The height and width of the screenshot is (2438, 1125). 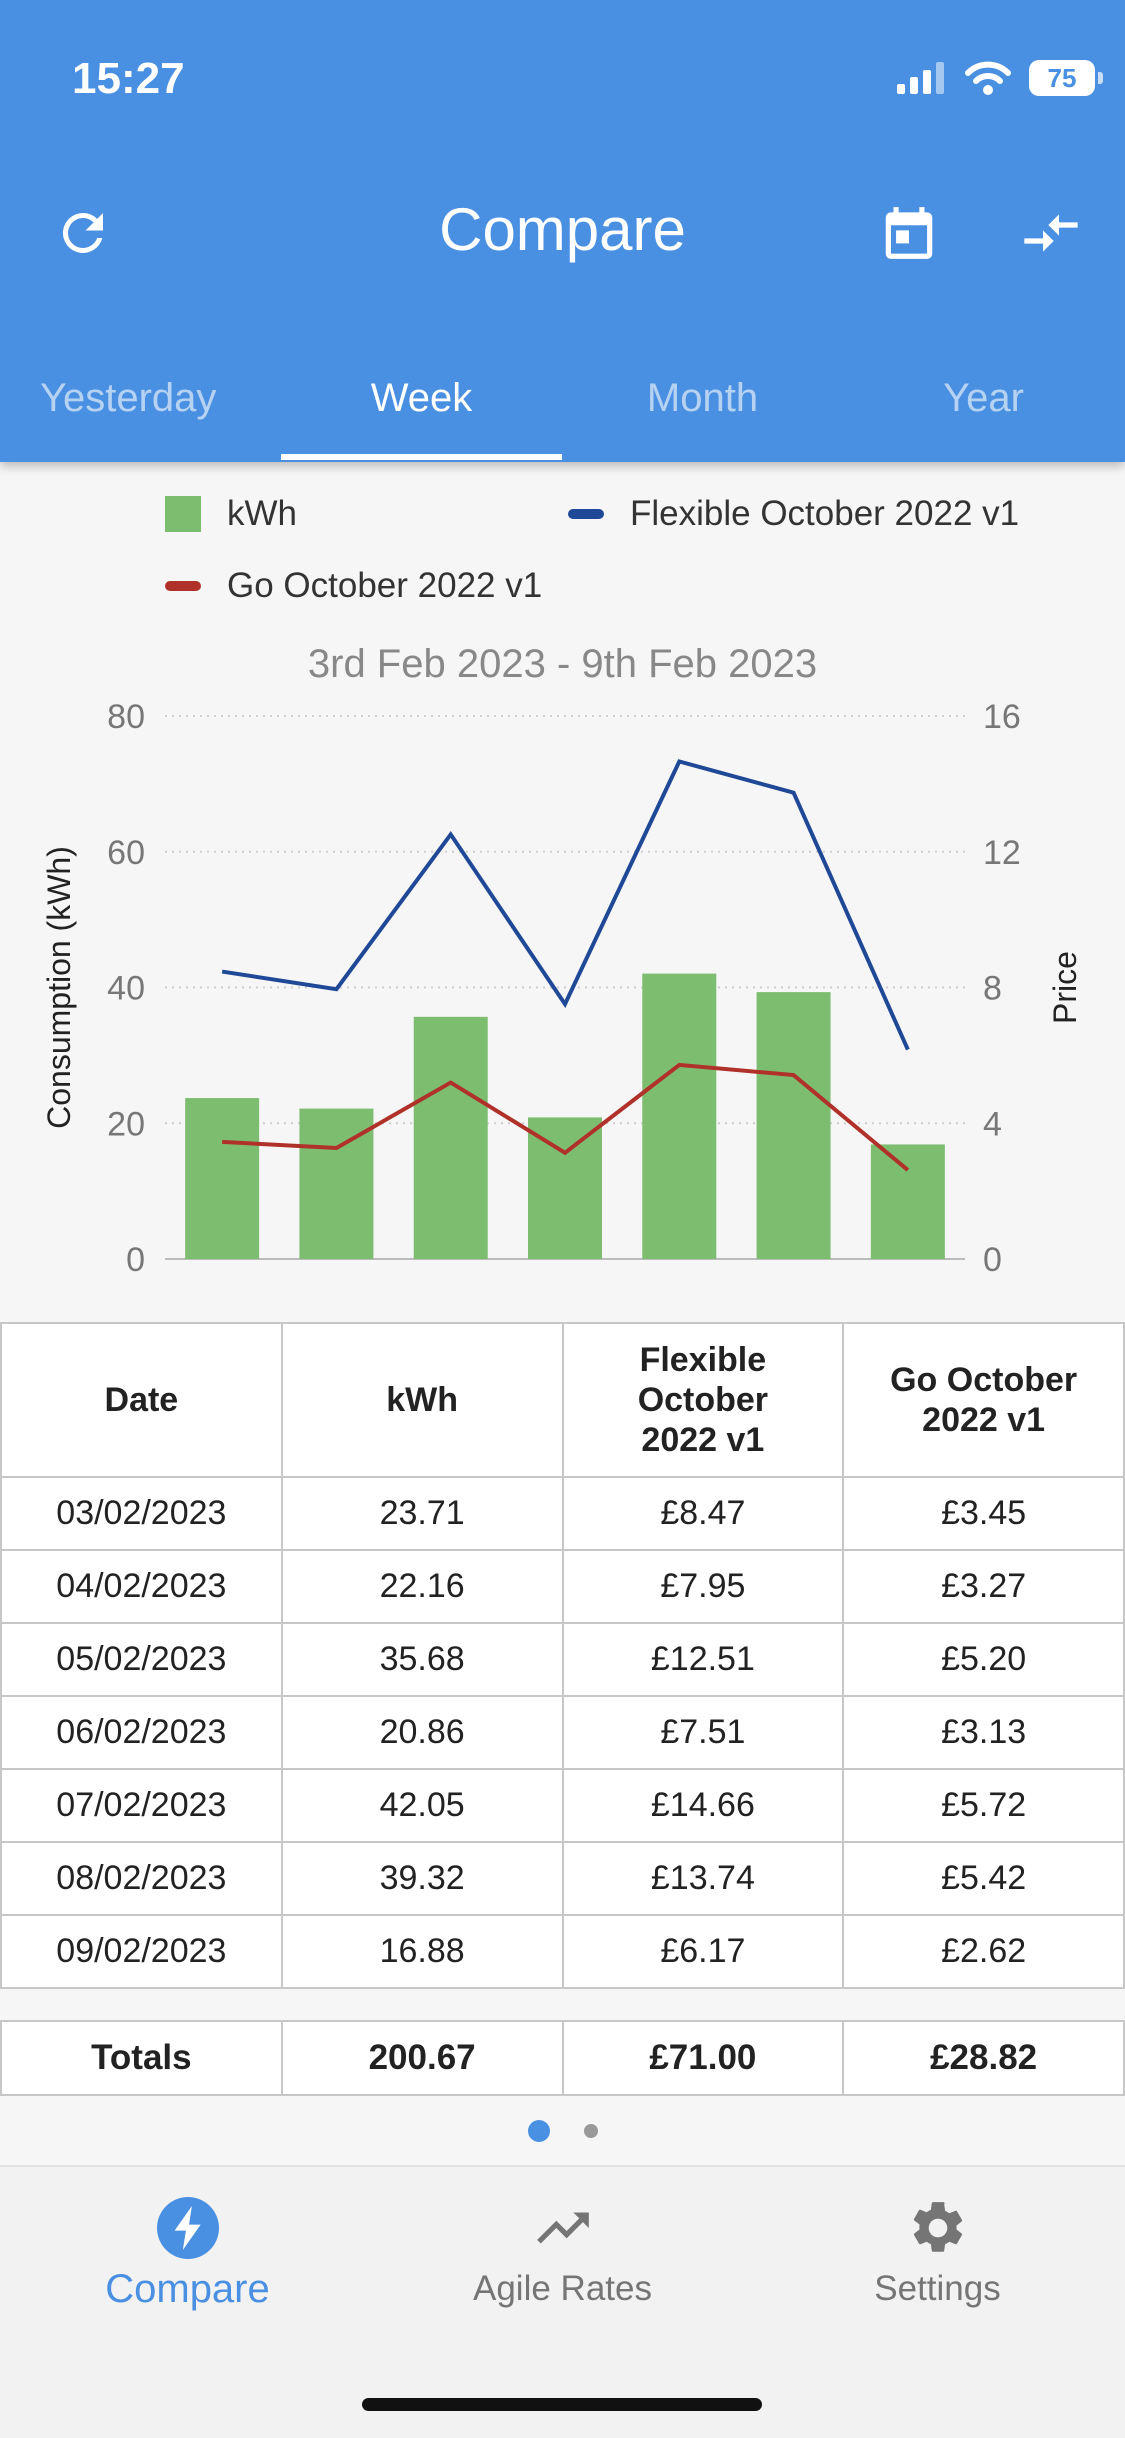 What do you see at coordinates (187, 2267) in the screenshot?
I see `nav-compare: Compare` at bounding box center [187, 2267].